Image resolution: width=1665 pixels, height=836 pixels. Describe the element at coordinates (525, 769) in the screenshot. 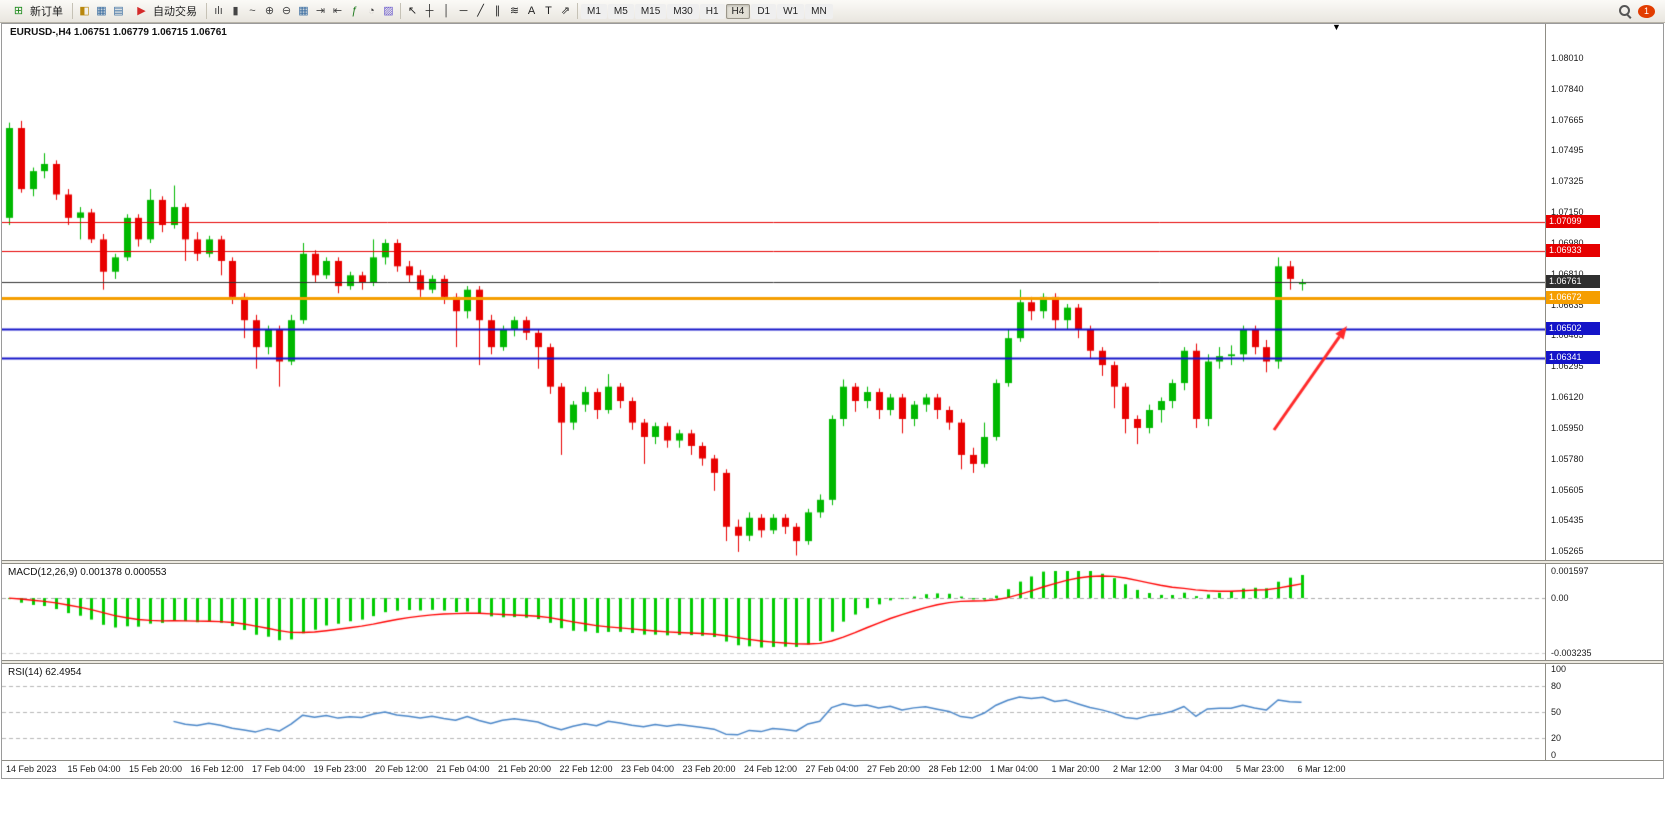

I see `time-axis-label: 21 Feb 20:00` at that location.